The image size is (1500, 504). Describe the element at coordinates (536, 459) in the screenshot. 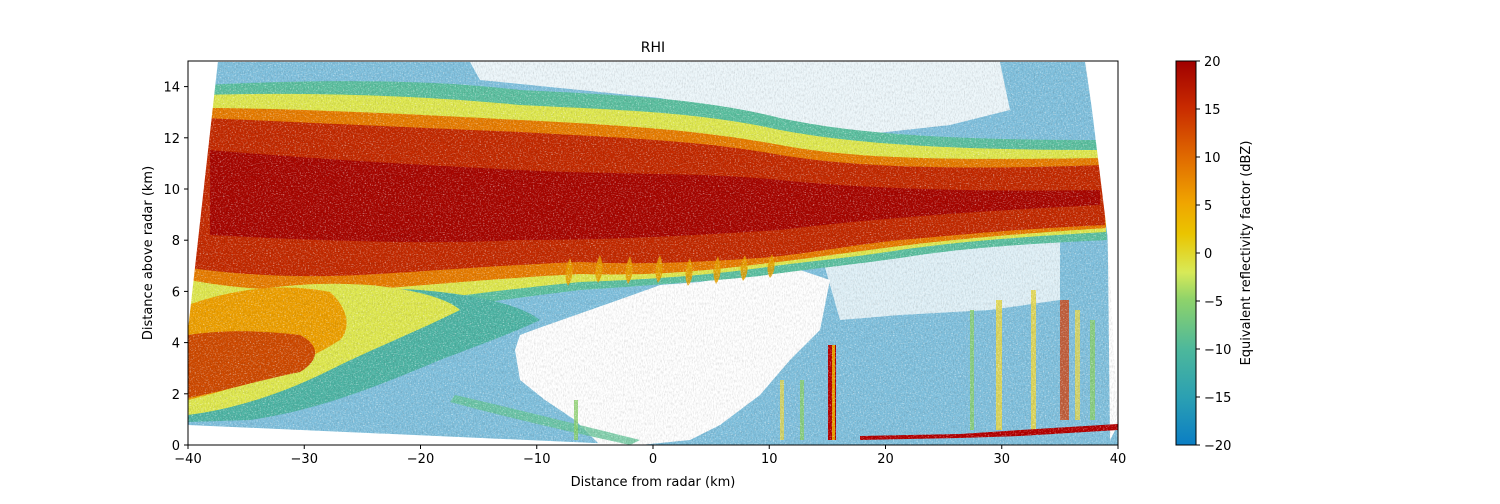

I see `x-tick-label: −10` at that location.